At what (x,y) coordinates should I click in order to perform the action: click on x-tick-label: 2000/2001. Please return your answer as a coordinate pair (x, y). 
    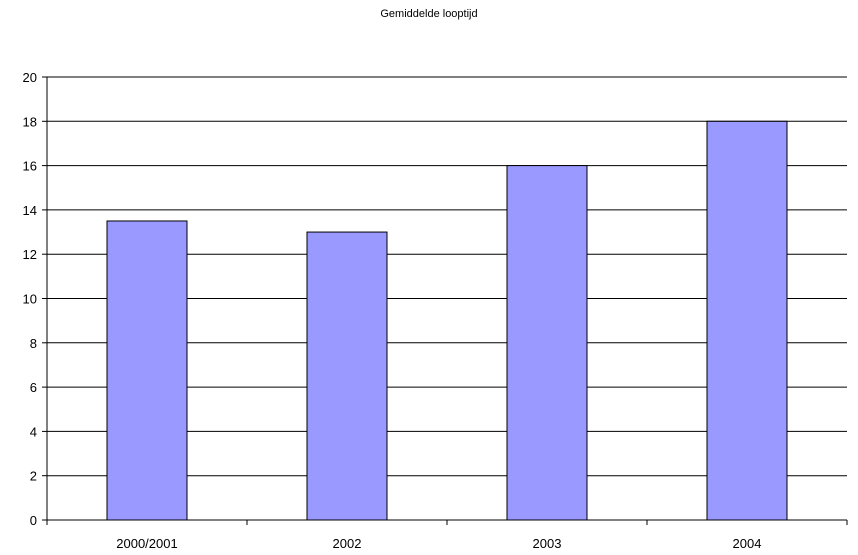
    Looking at the image, I should click on (146, 543).